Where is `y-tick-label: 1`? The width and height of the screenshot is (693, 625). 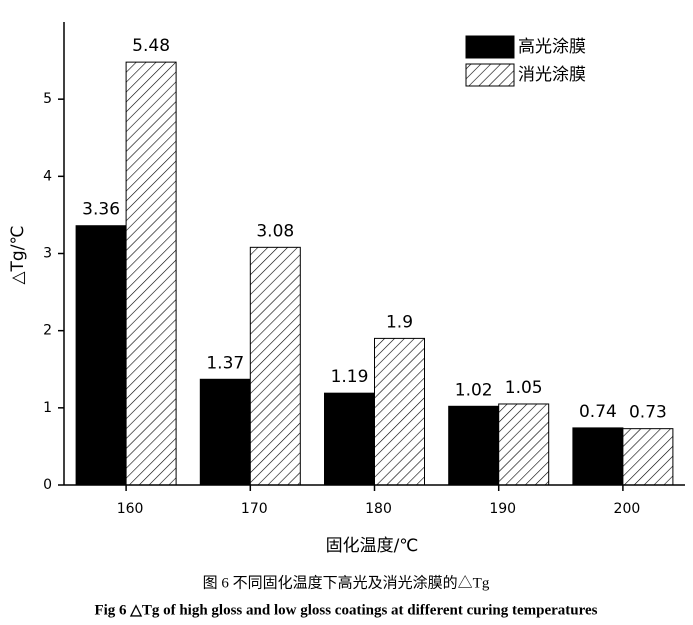
y-tick-label: 1 is located at coordinates (47, 408).